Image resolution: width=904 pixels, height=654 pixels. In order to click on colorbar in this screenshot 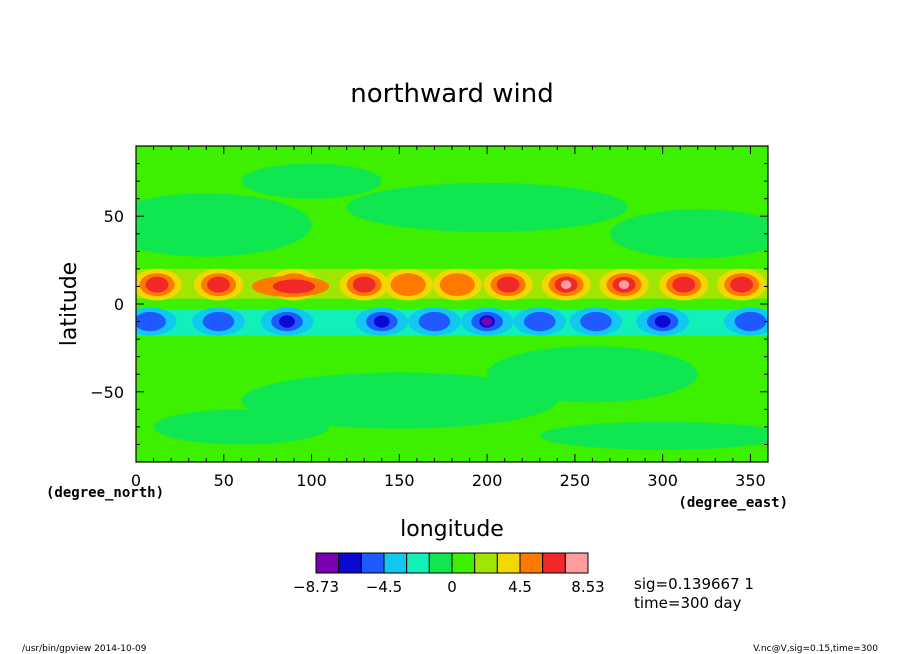, I will do `click(452, 563)`.